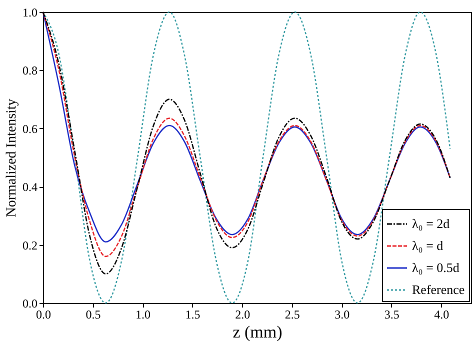  What do you see at coordinates (428, 245) in the screenshot?
I see `legend-label: λ₀ = d` at bounding box center [428, 245].